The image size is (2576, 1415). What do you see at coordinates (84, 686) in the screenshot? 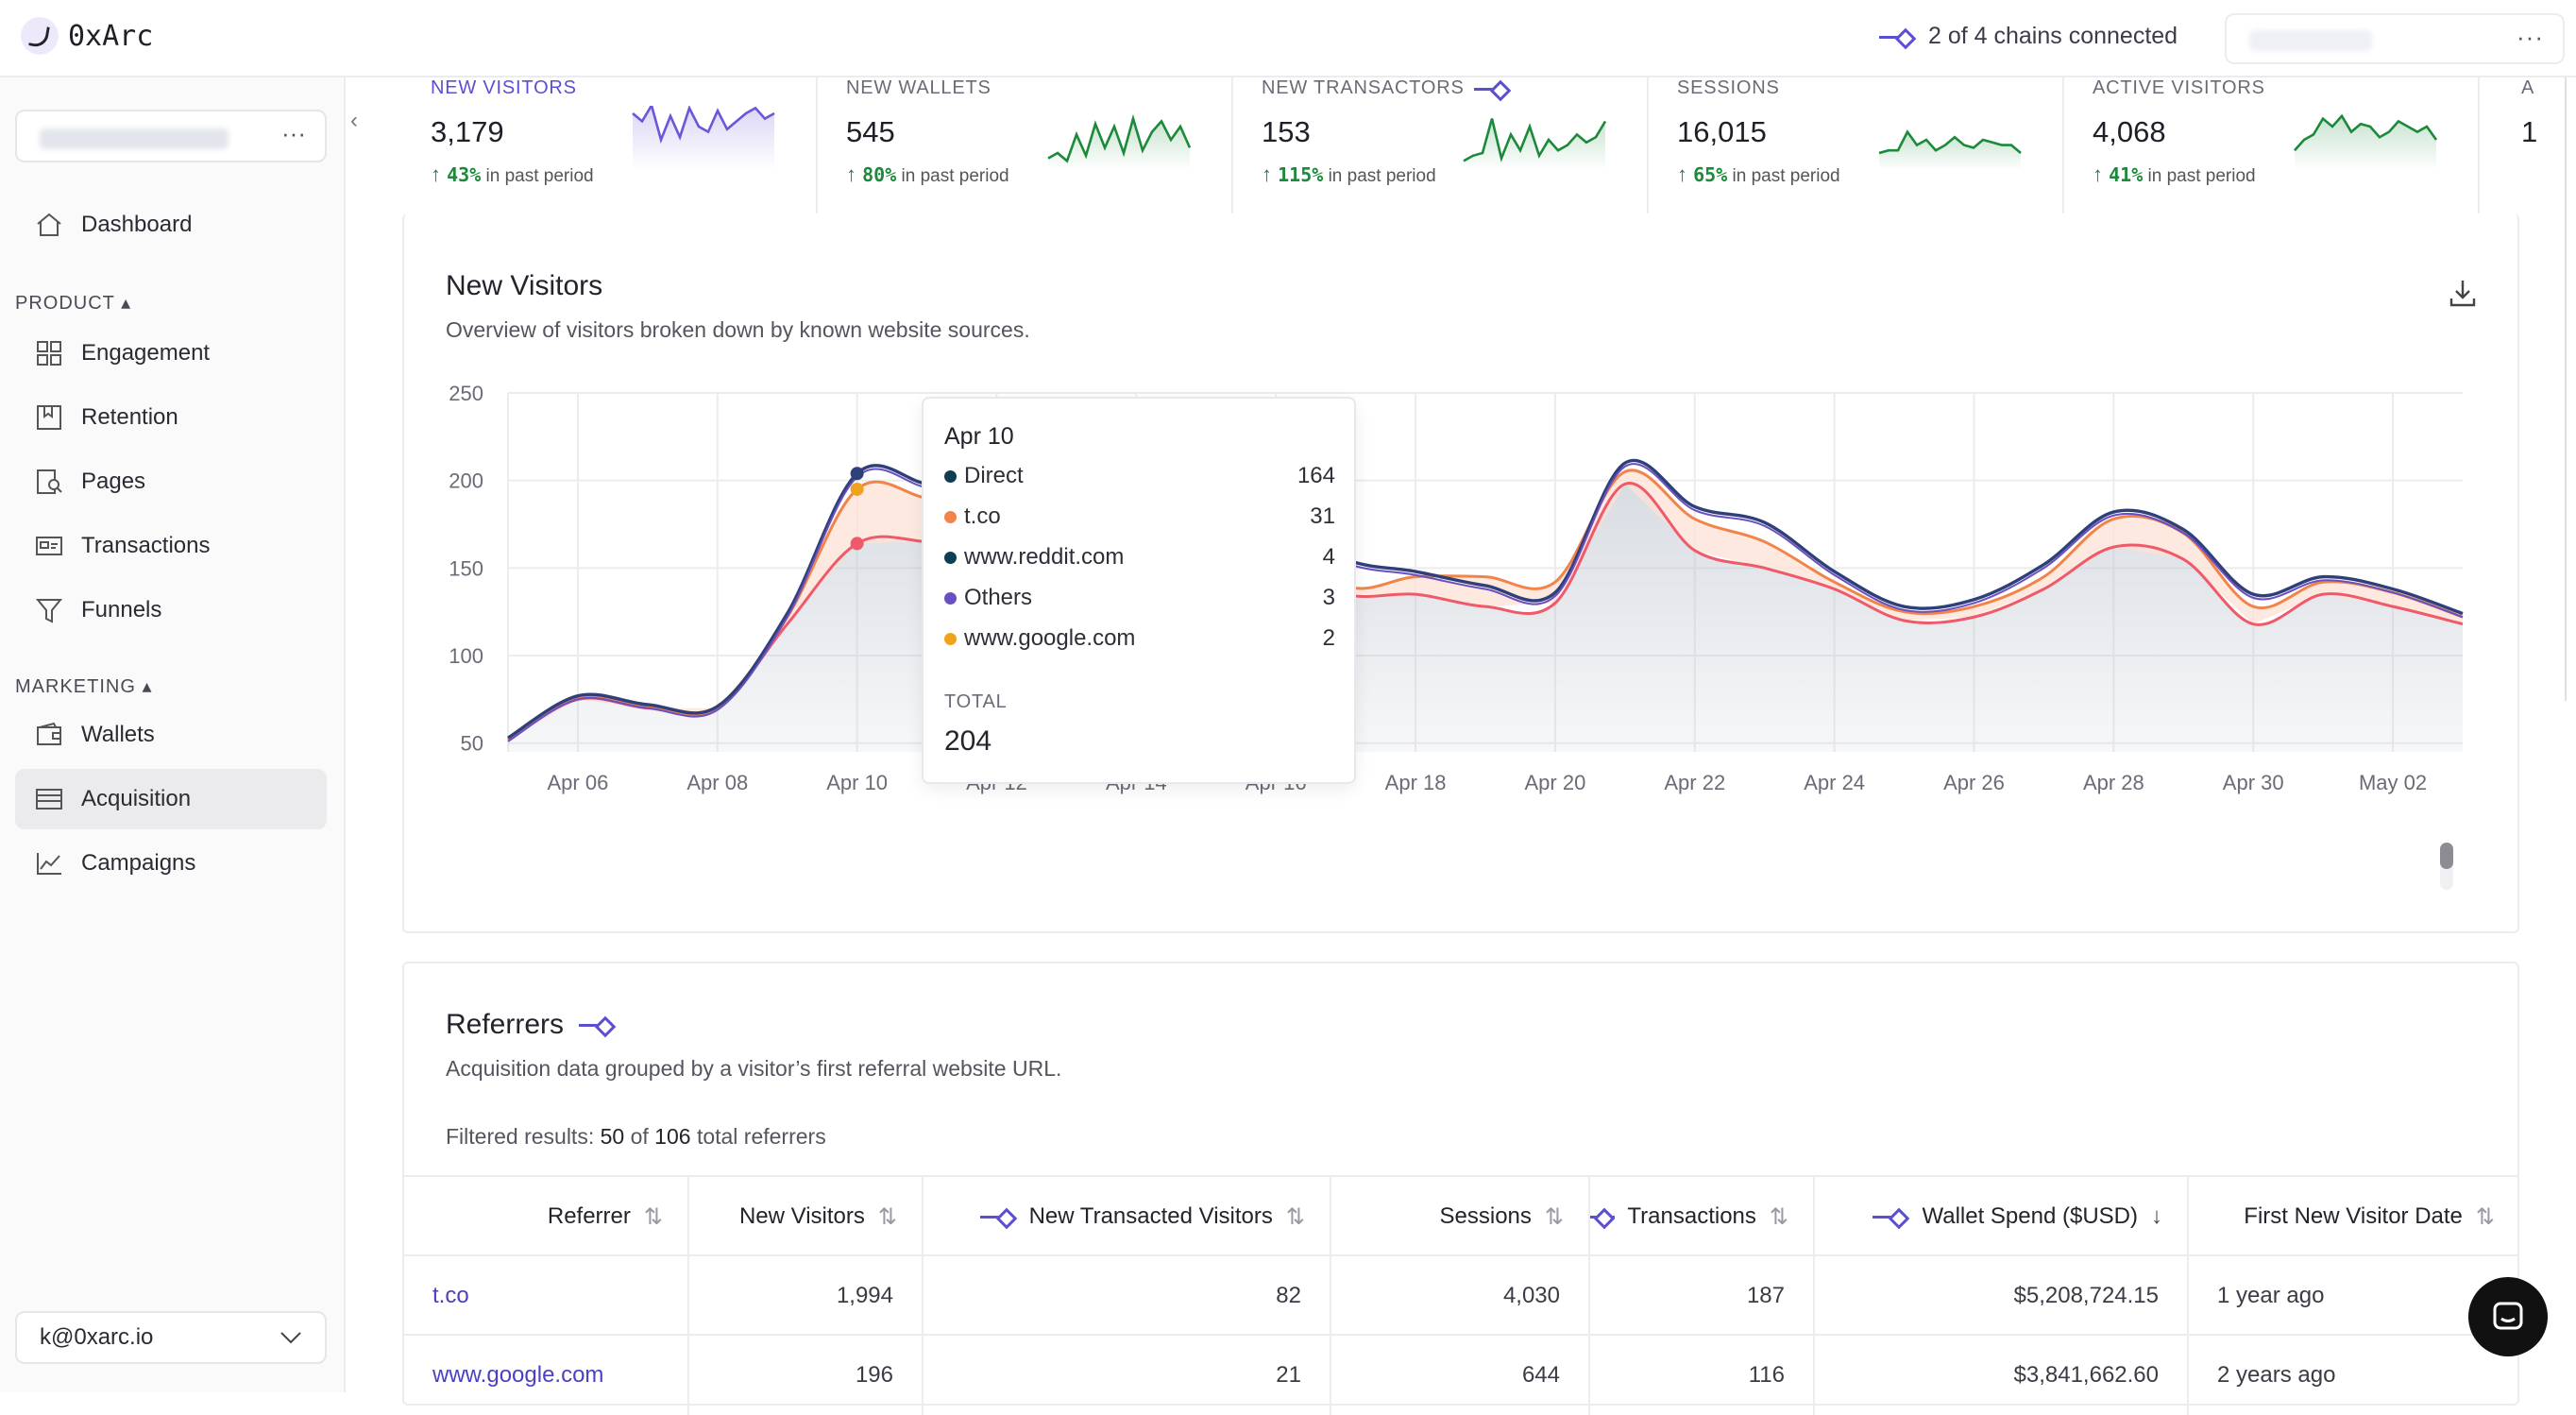
I see `section-marketing: MARKETING ▴` at bounding box center [84, 686].